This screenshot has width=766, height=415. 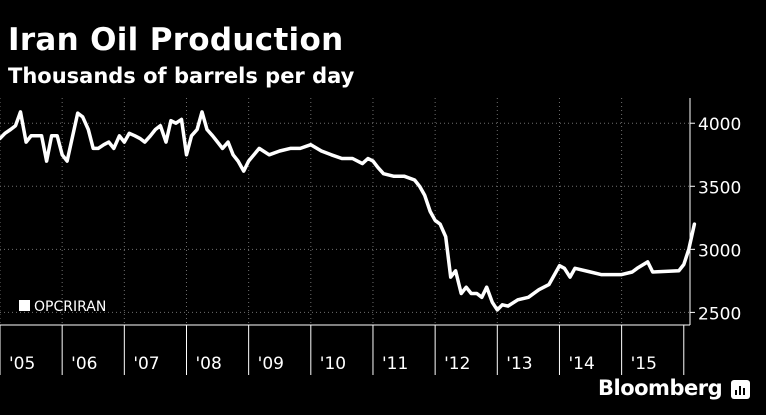 I want to click on bloomberg-logo: Bloomberg, so click(x=660, y=388).